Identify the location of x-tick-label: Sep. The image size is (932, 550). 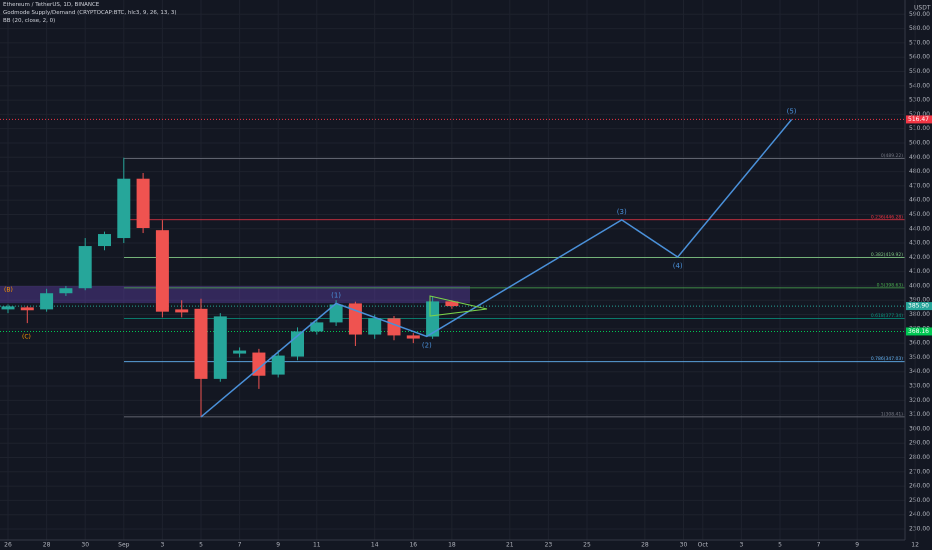
(124, 545).